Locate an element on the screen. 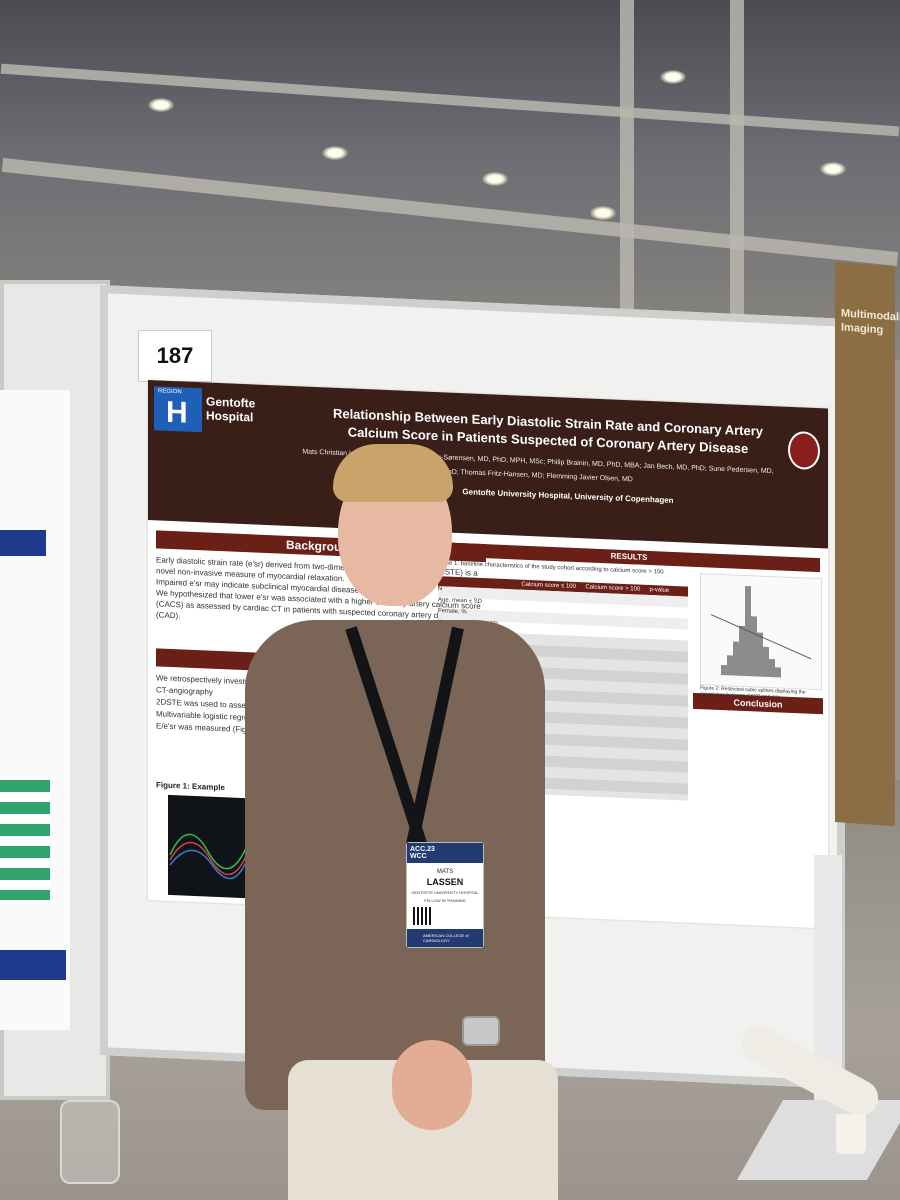  strain-curve-red is located at coordinates (208, 858).